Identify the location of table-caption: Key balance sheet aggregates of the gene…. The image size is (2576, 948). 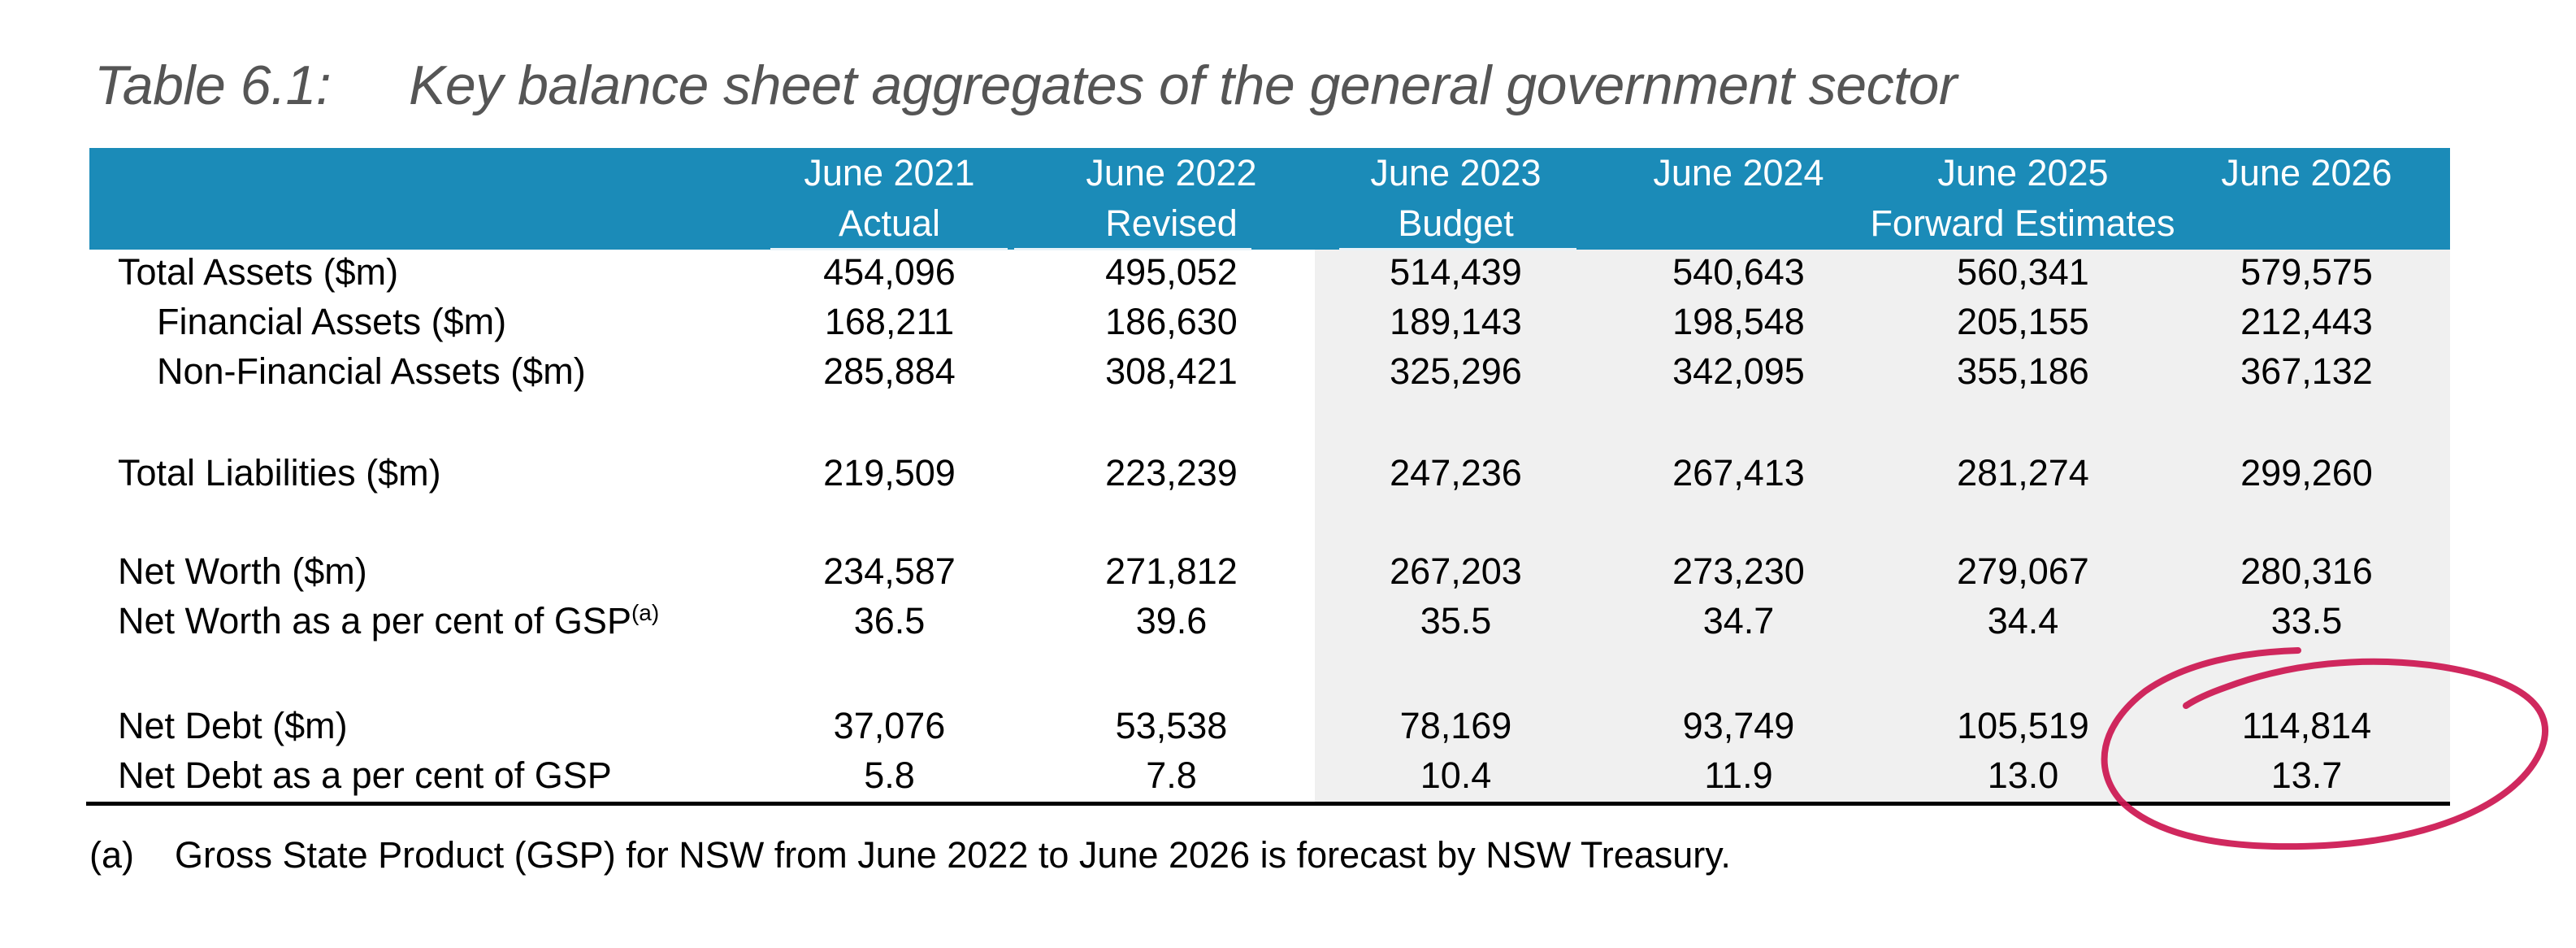
(1183, 85).